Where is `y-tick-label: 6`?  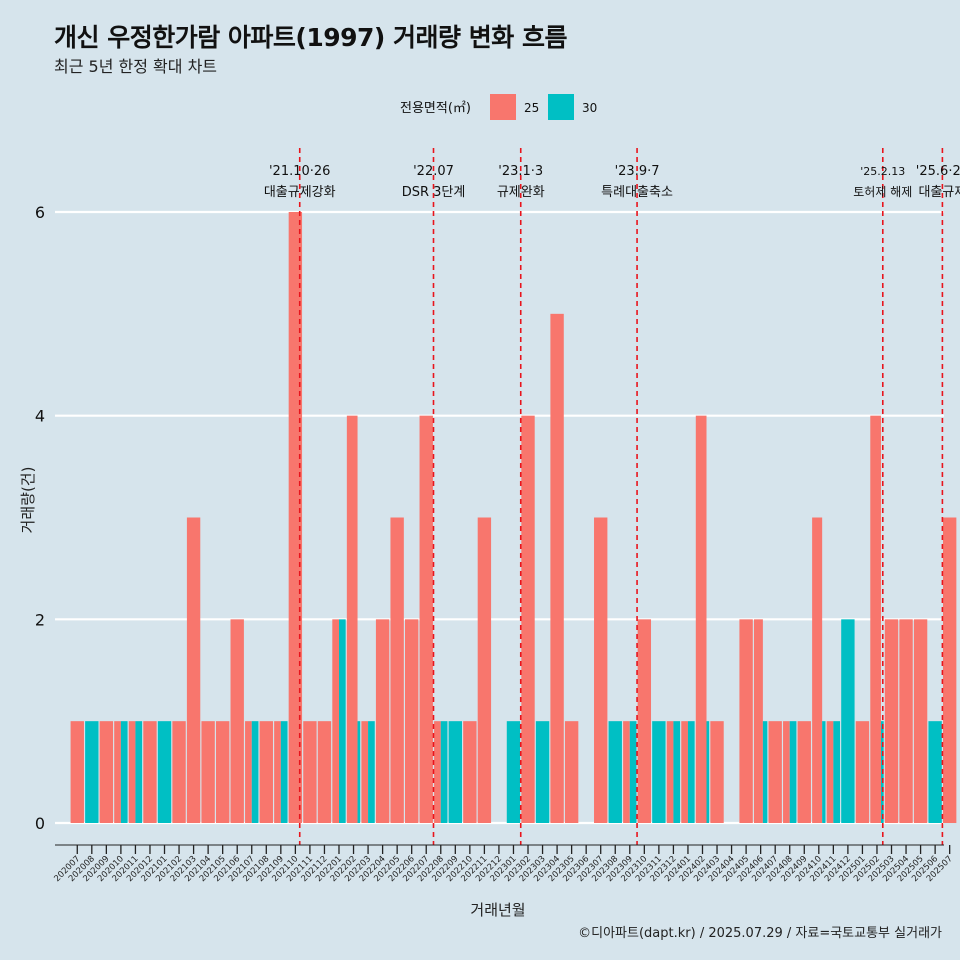 y-tick-label: 6 is located at coordinates (40, 212).